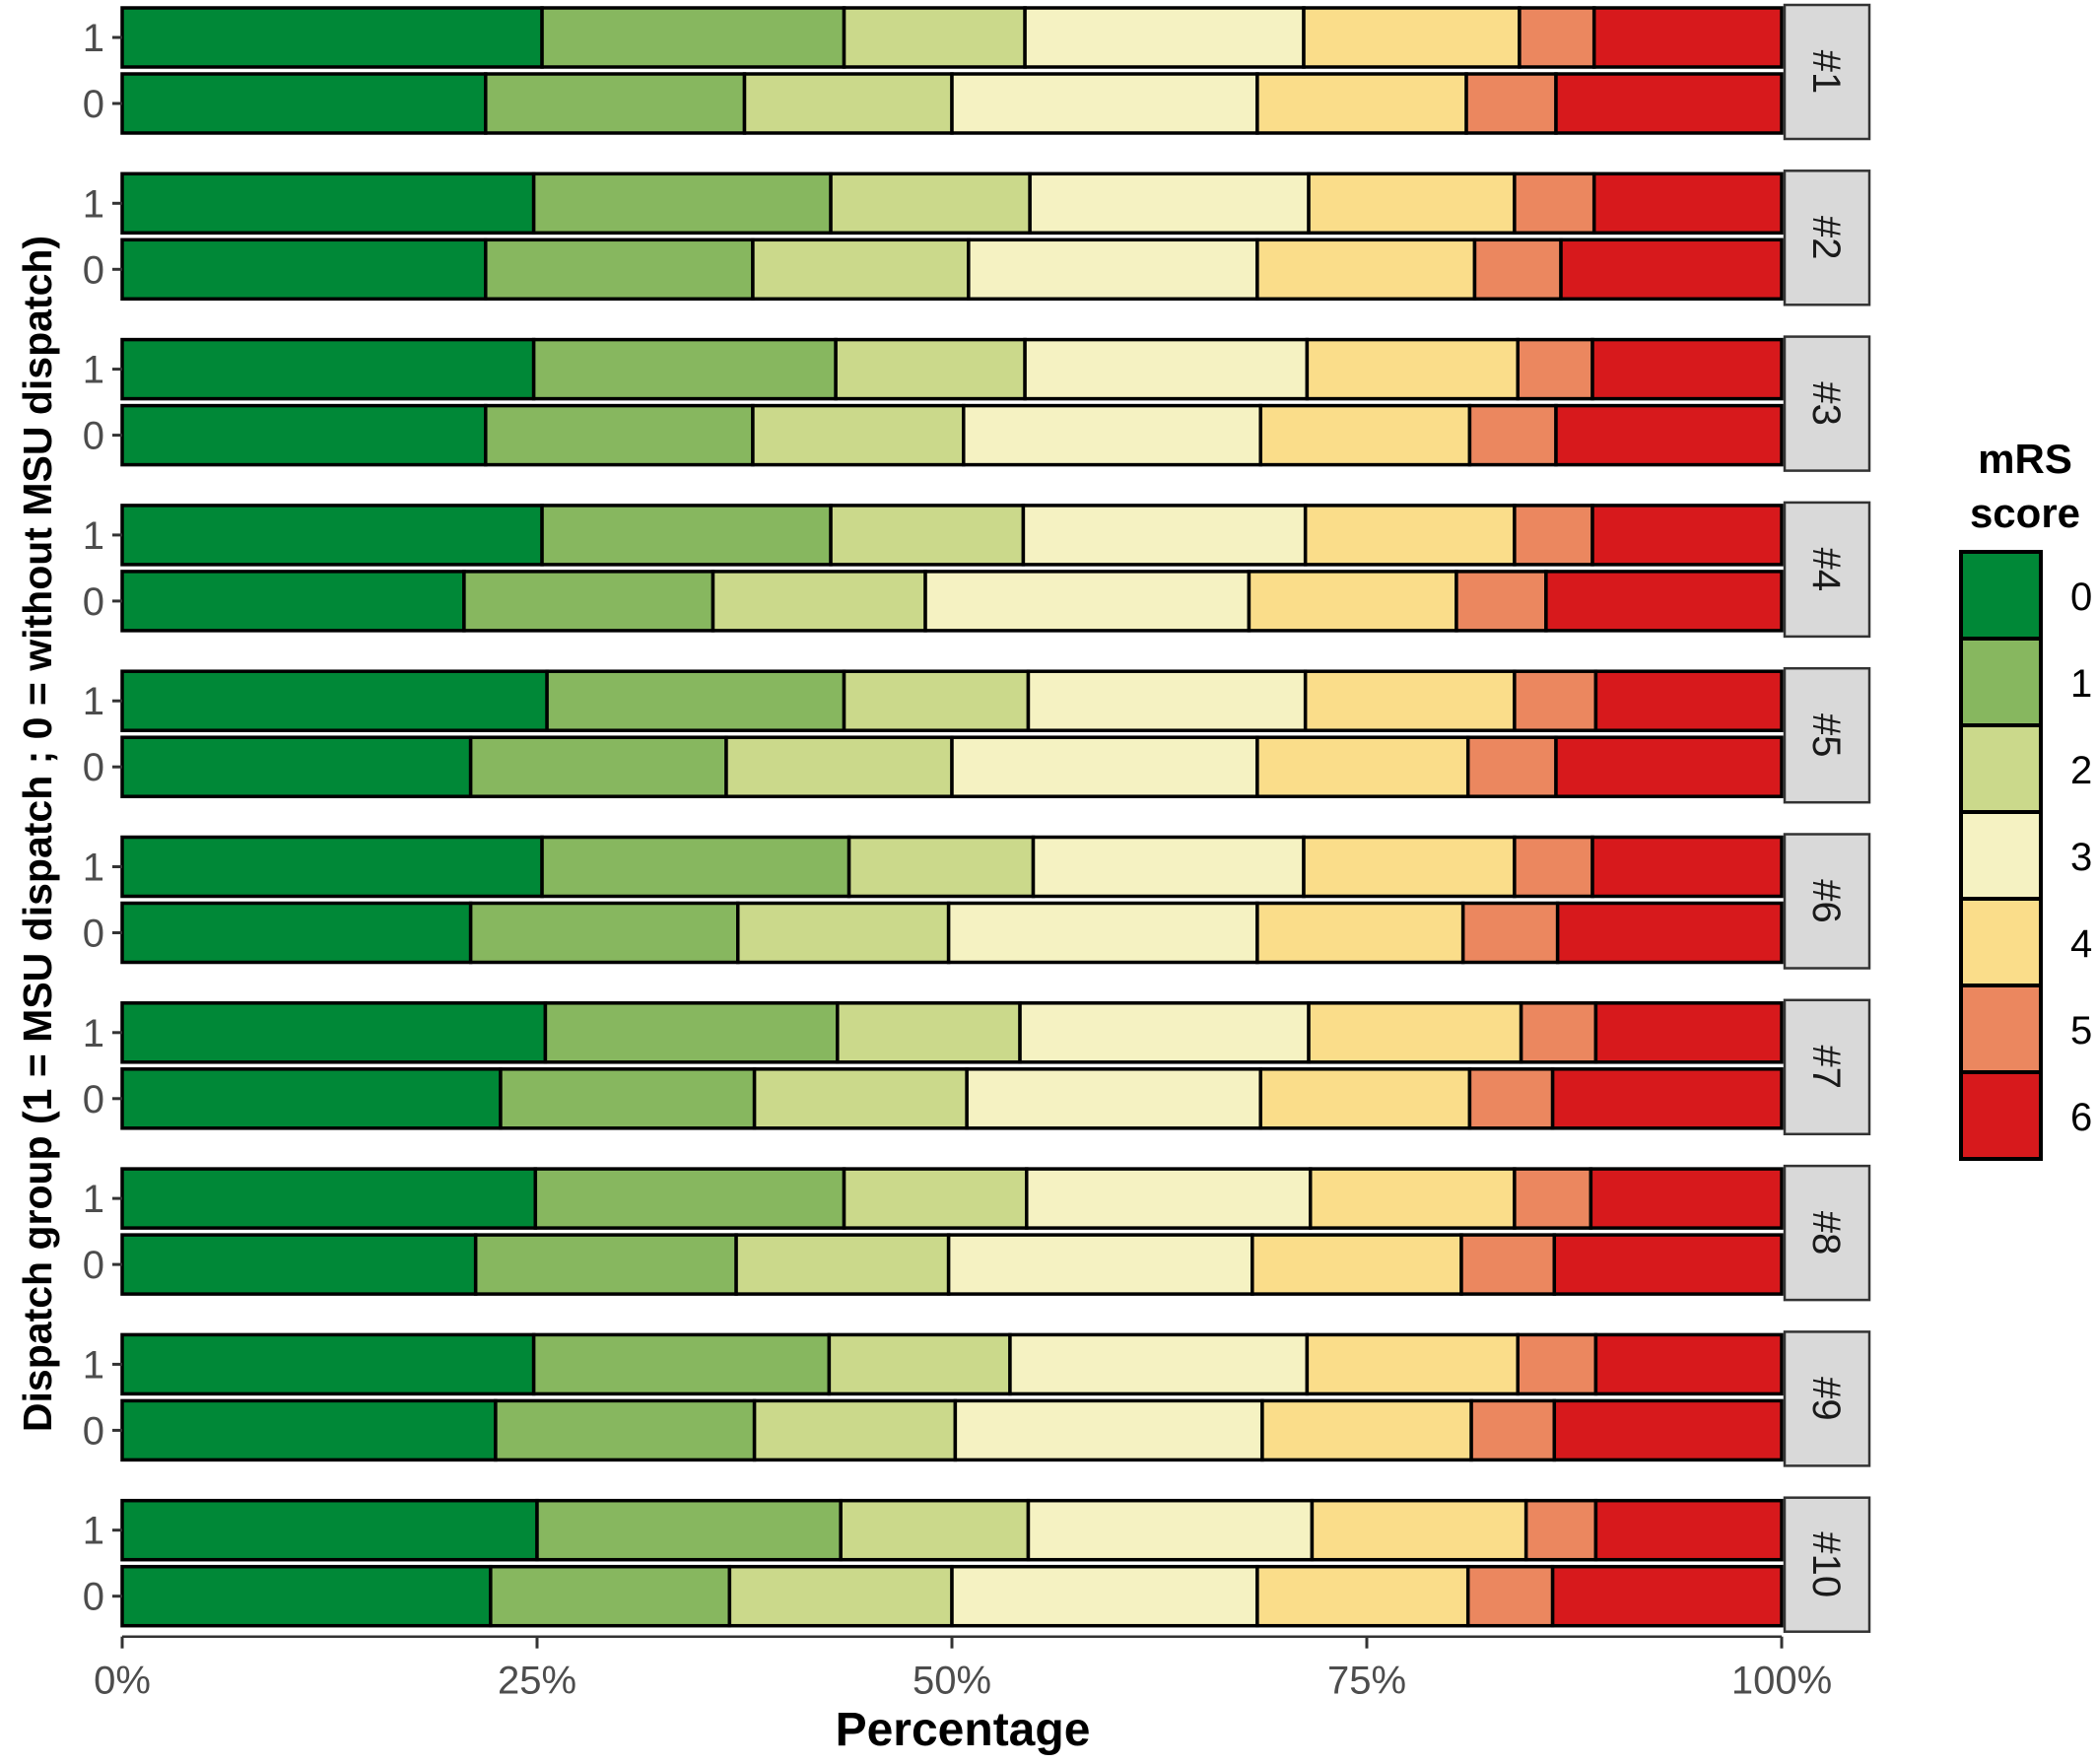  I want to click on panel: 1 0 #3, so click(977, 403).